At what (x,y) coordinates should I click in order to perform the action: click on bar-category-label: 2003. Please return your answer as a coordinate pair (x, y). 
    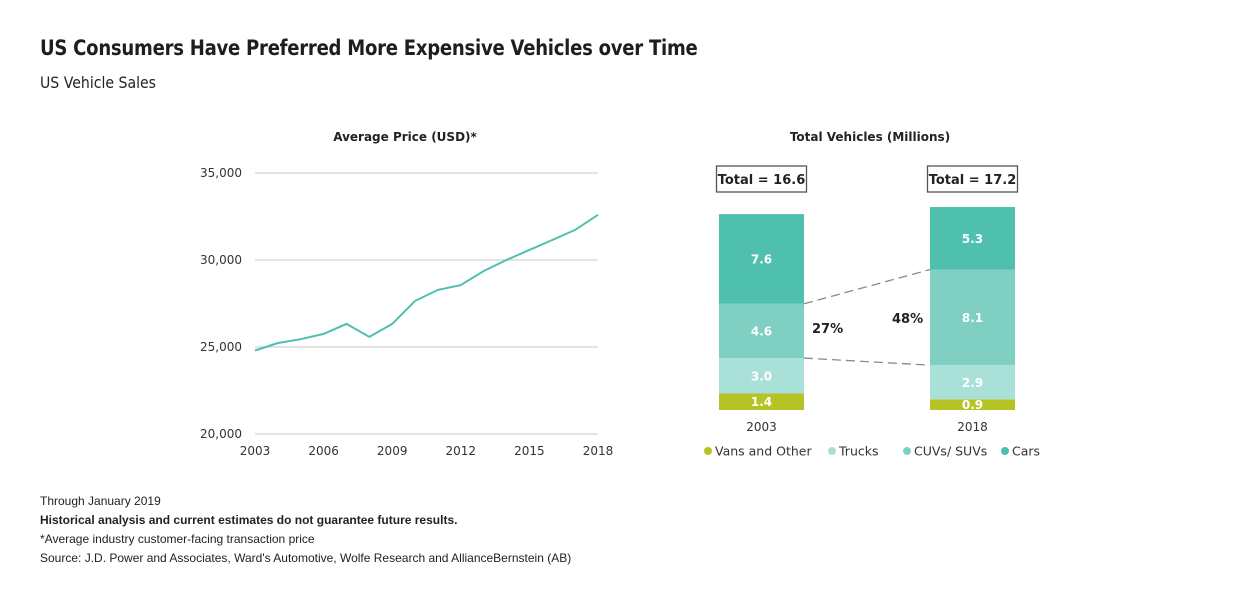
    Looking at the image, I should click on (761, 427).